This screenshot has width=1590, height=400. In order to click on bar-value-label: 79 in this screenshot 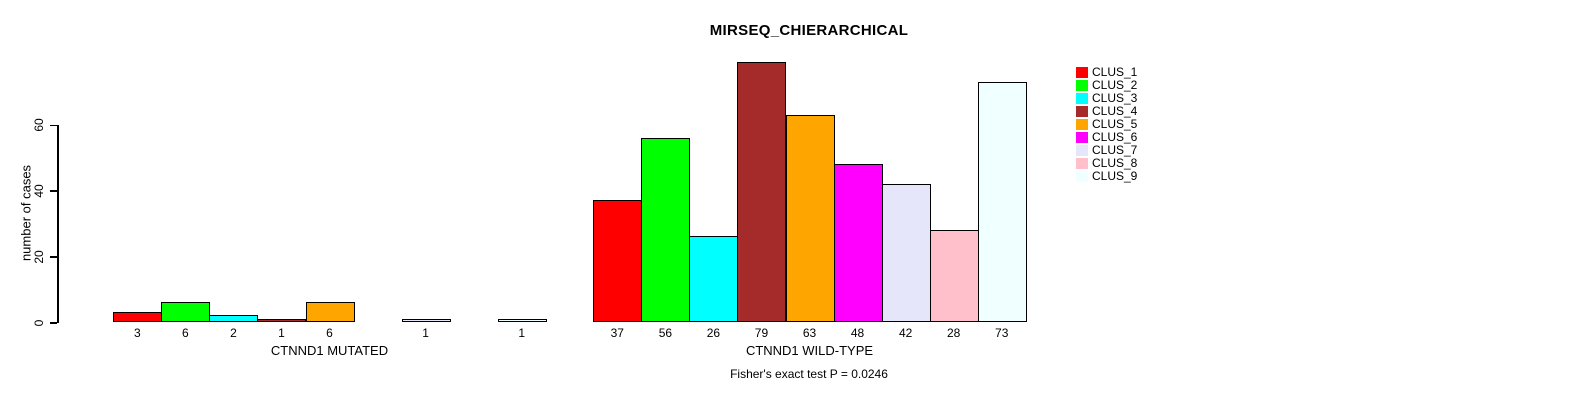, I will do `click(761, 333)`.